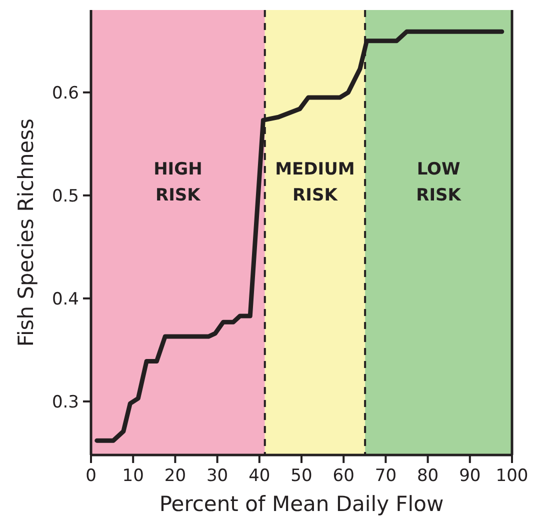 The image size is (540, 520). Describe the element at coordinates (217, 476) in the screenshot. I see `x-tick-label: 30` at that location.